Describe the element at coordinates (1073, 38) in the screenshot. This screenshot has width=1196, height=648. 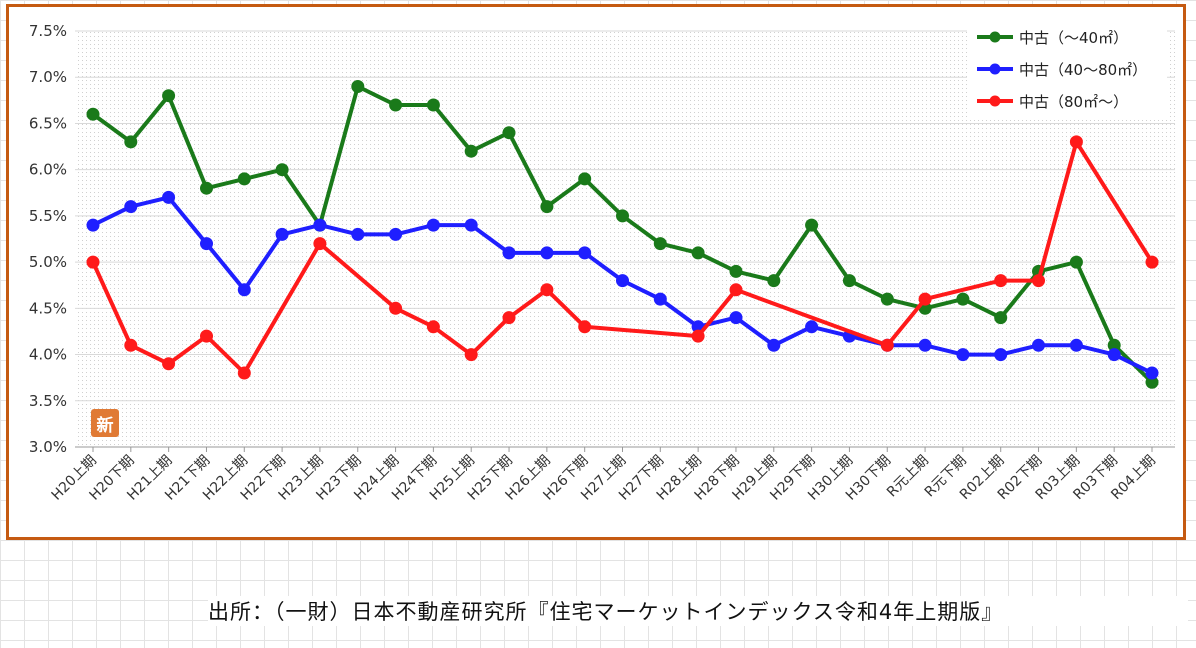
I see `legend-label: 中古（～40㎡）` at that location.